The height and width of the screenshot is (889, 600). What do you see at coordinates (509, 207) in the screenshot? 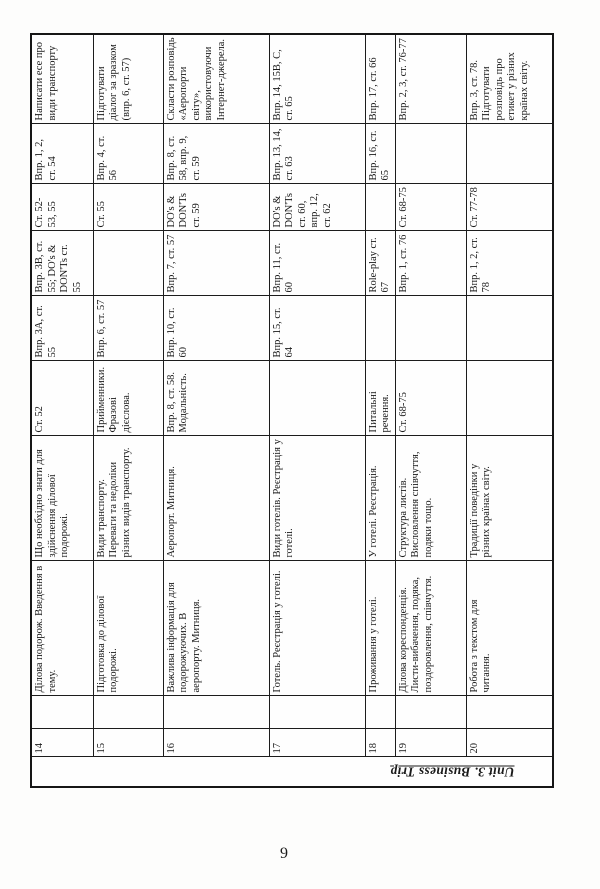
I see `exercise-cell: Ст. 77-78` at bounding box center [509, 207].